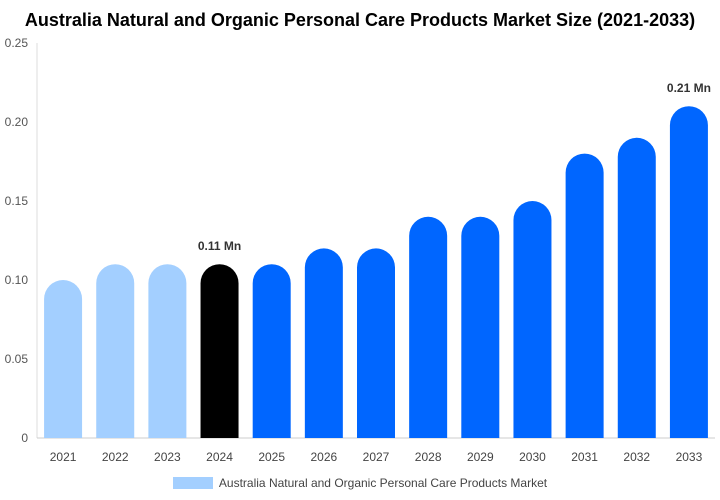 The width and height of the screenshot is (720, 500). I want to click on x-tick-label: 2029, so click(480, 457).